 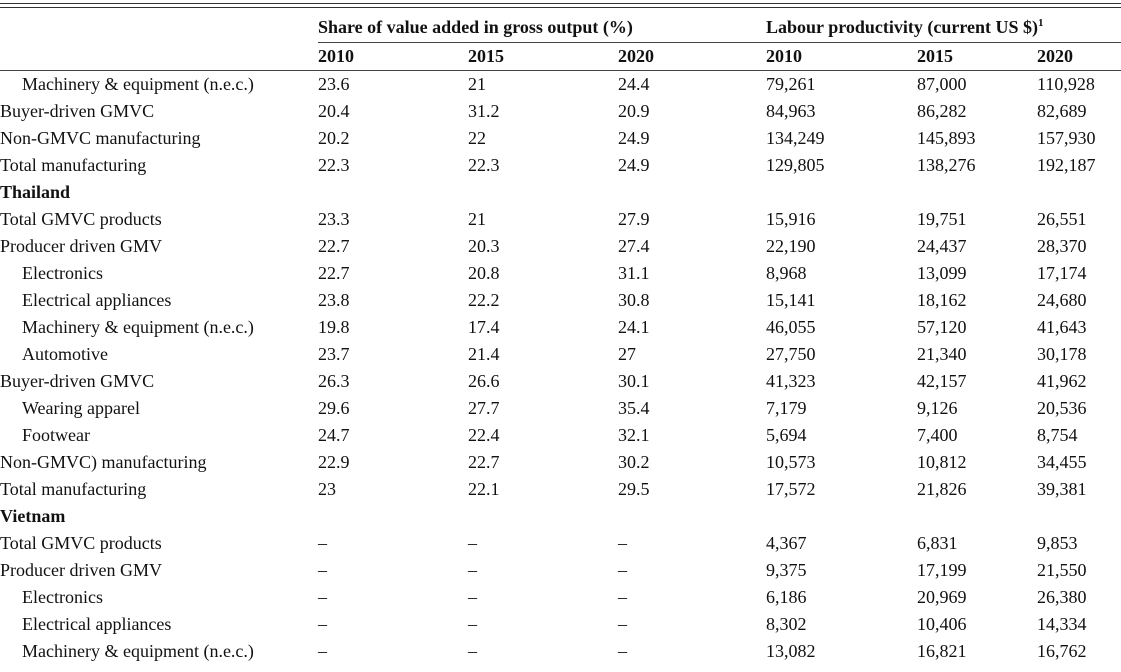 I want to click on table-cell: 18,162, so click(x=942, y=300).